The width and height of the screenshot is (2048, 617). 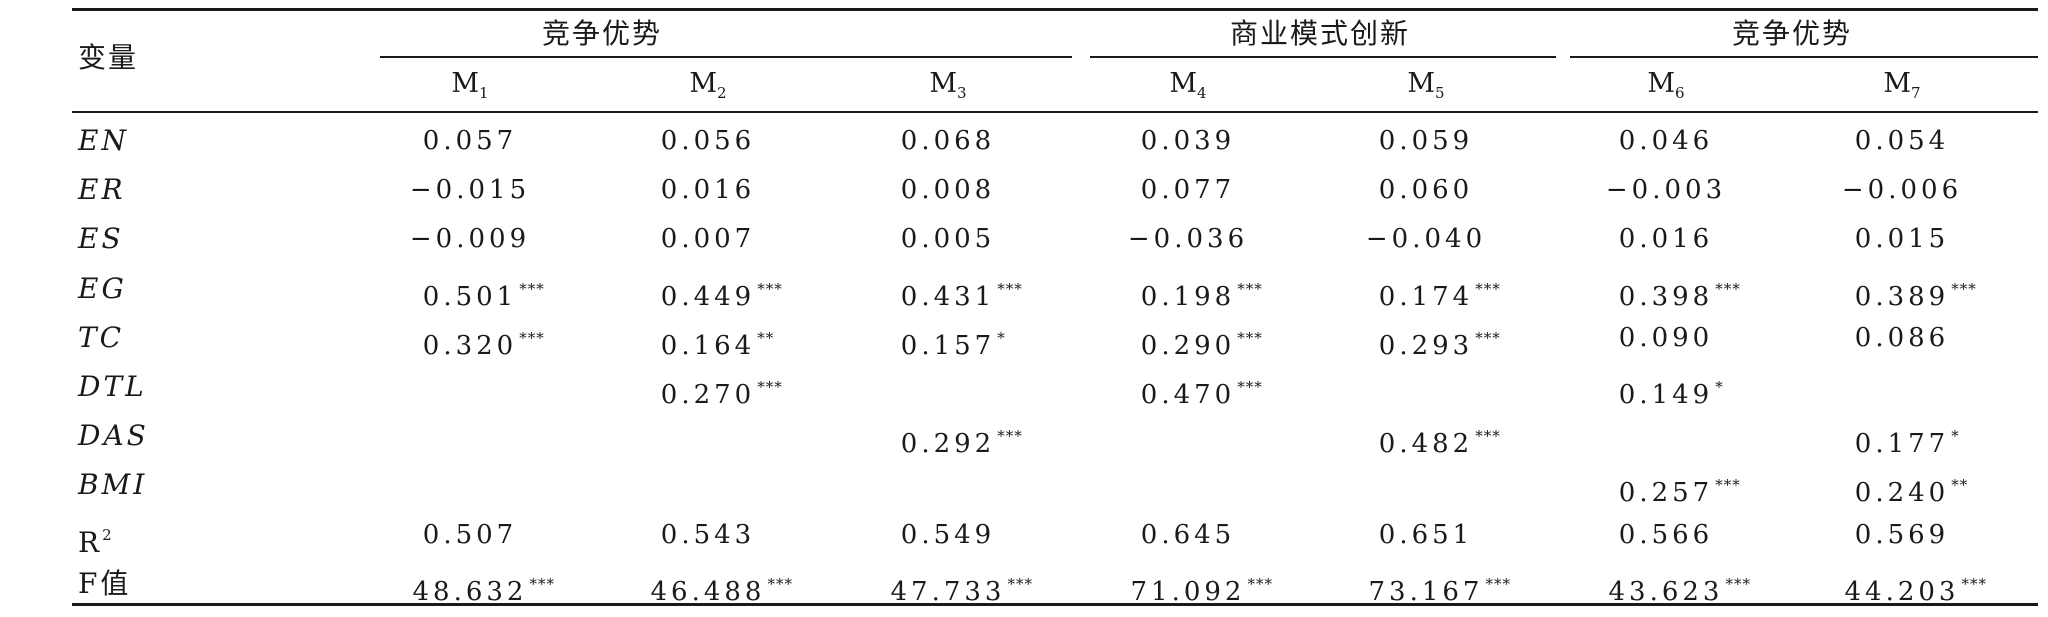 I want to click on coefficient-value: −0.006, so click(x=1902, y=190).